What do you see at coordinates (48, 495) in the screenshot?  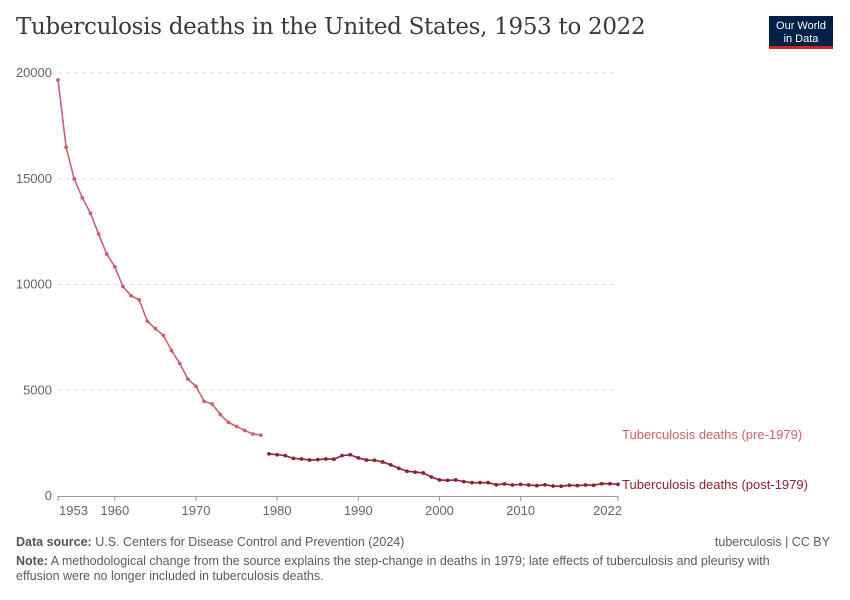 I see `y-tick-label: 0` at bounding box center [48, 495].